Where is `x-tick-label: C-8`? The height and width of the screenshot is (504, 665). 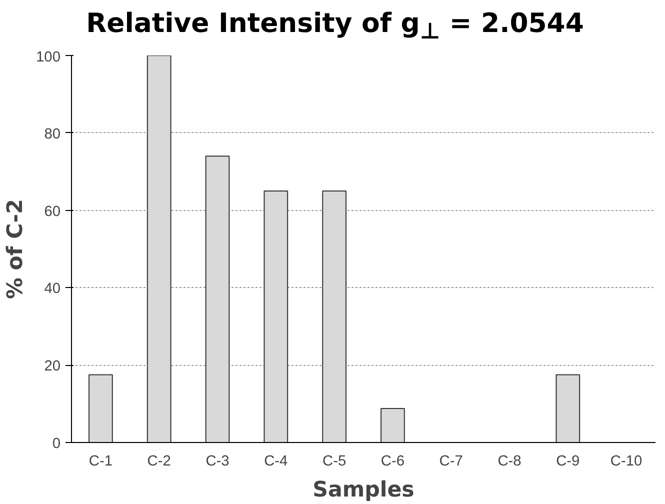
x-tick-label: C-8 is located at coordinates (510, 462).